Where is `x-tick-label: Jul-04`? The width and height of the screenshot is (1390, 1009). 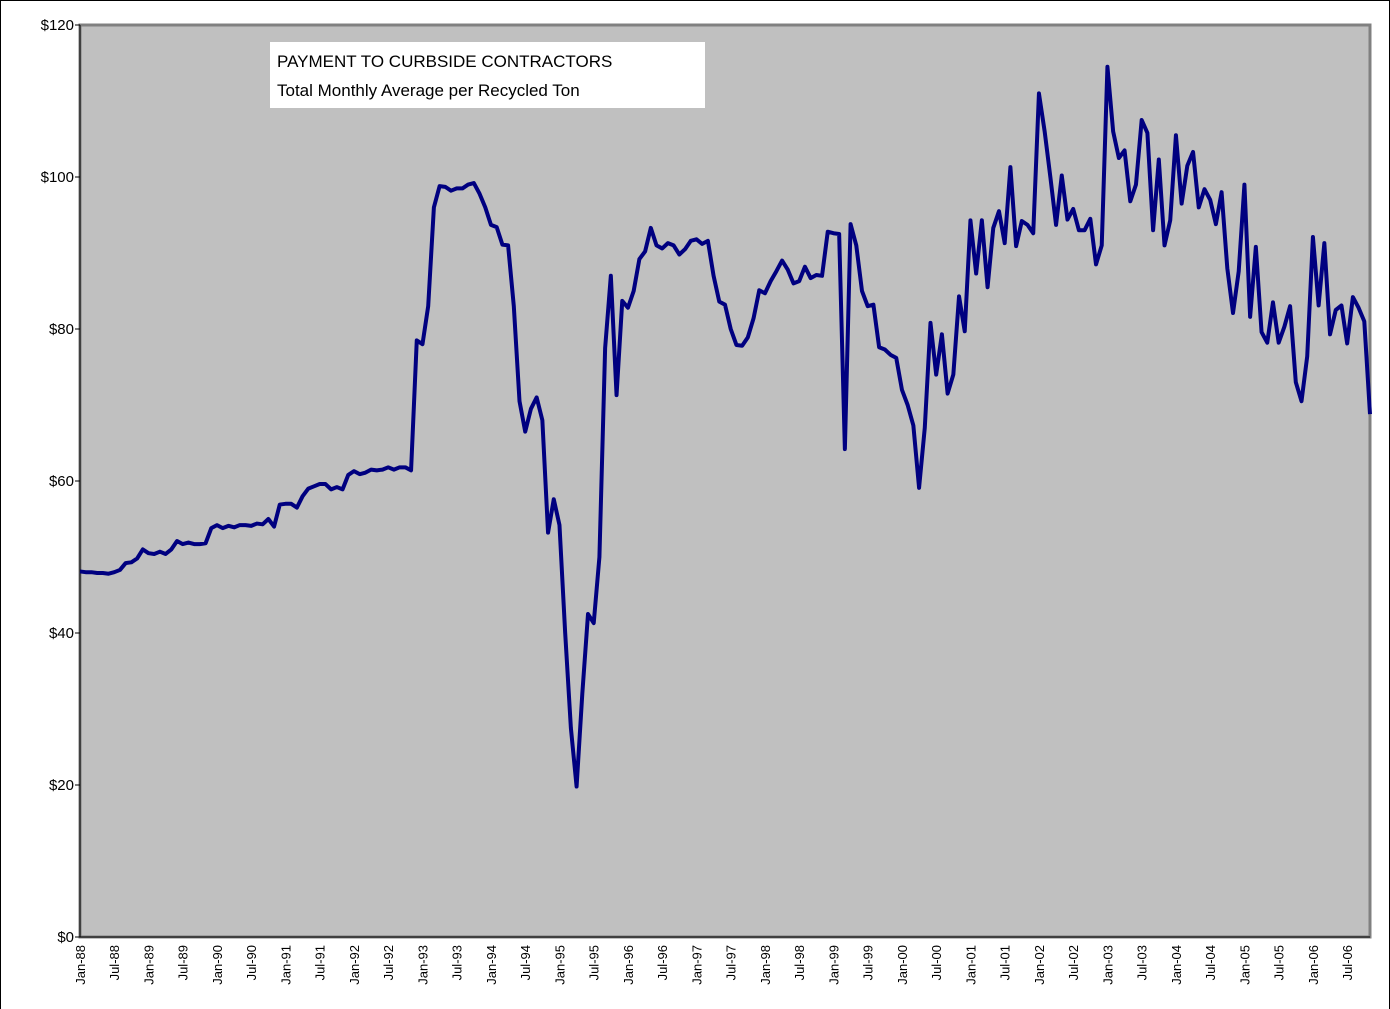 x-tick-label: Jul-04 is located at coordinates (1210, 962).